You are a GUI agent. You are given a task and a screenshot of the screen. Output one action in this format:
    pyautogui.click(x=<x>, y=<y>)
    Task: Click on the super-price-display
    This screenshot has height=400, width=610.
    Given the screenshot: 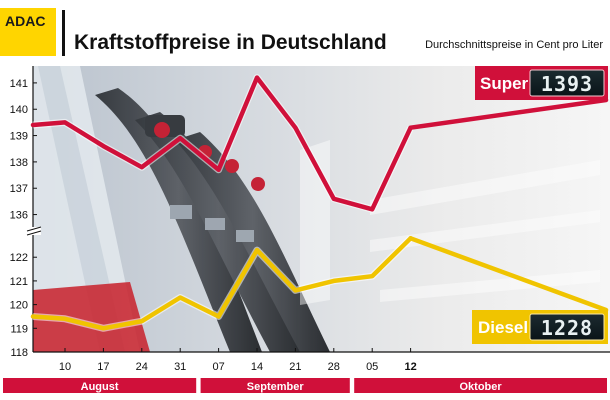 What is the action you would take?
    pyautogui.click(x=567, y=83)
    